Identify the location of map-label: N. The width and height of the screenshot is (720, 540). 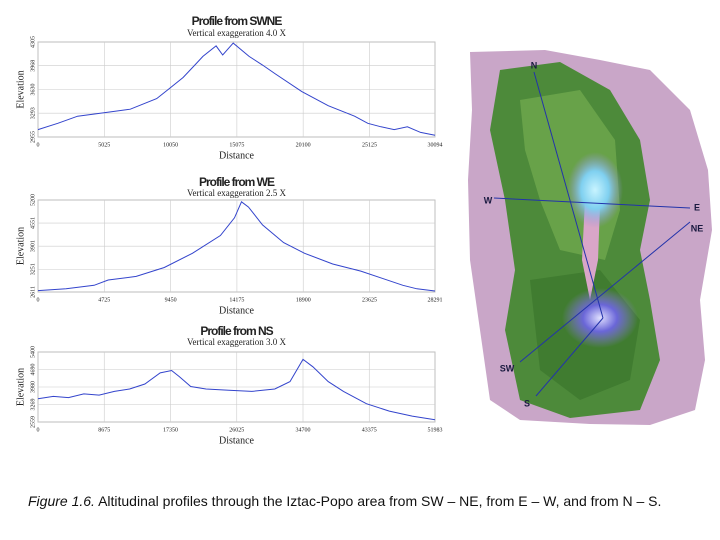
(534, 65).